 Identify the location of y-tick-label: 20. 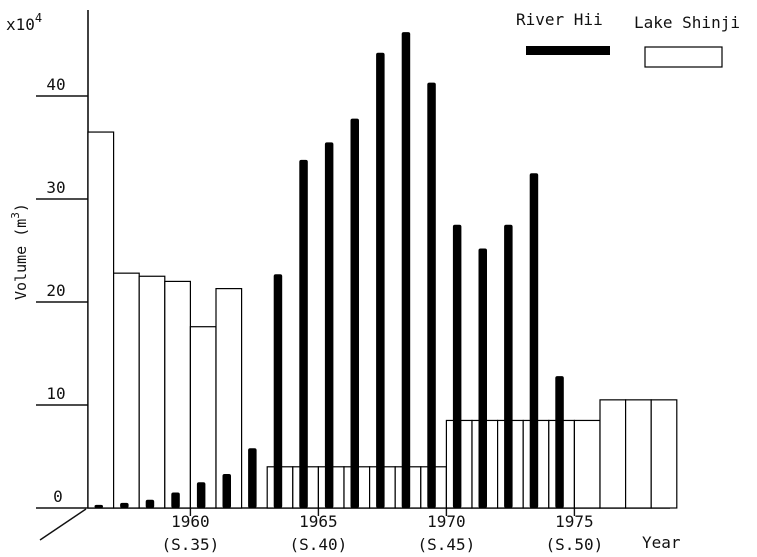
(55, 290).